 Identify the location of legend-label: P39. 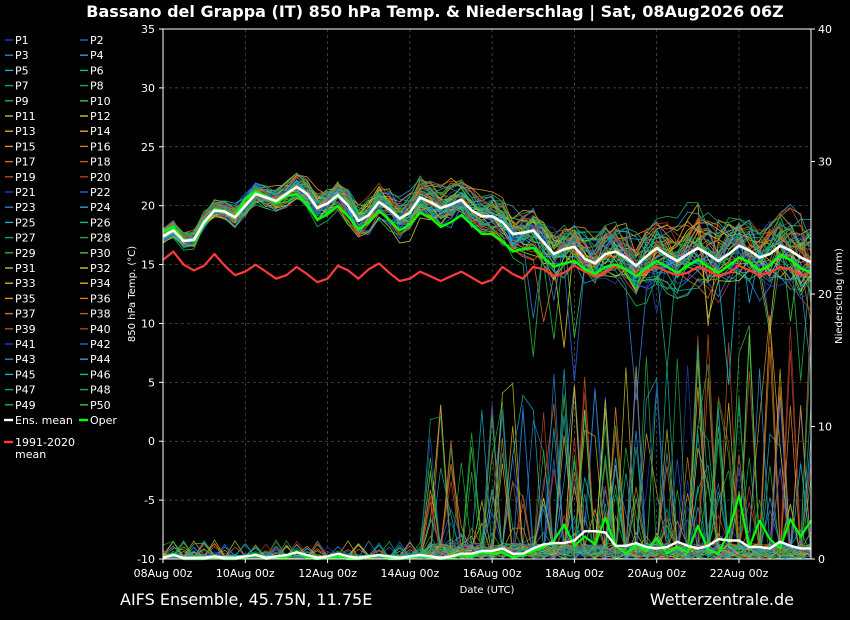
(25, 329).